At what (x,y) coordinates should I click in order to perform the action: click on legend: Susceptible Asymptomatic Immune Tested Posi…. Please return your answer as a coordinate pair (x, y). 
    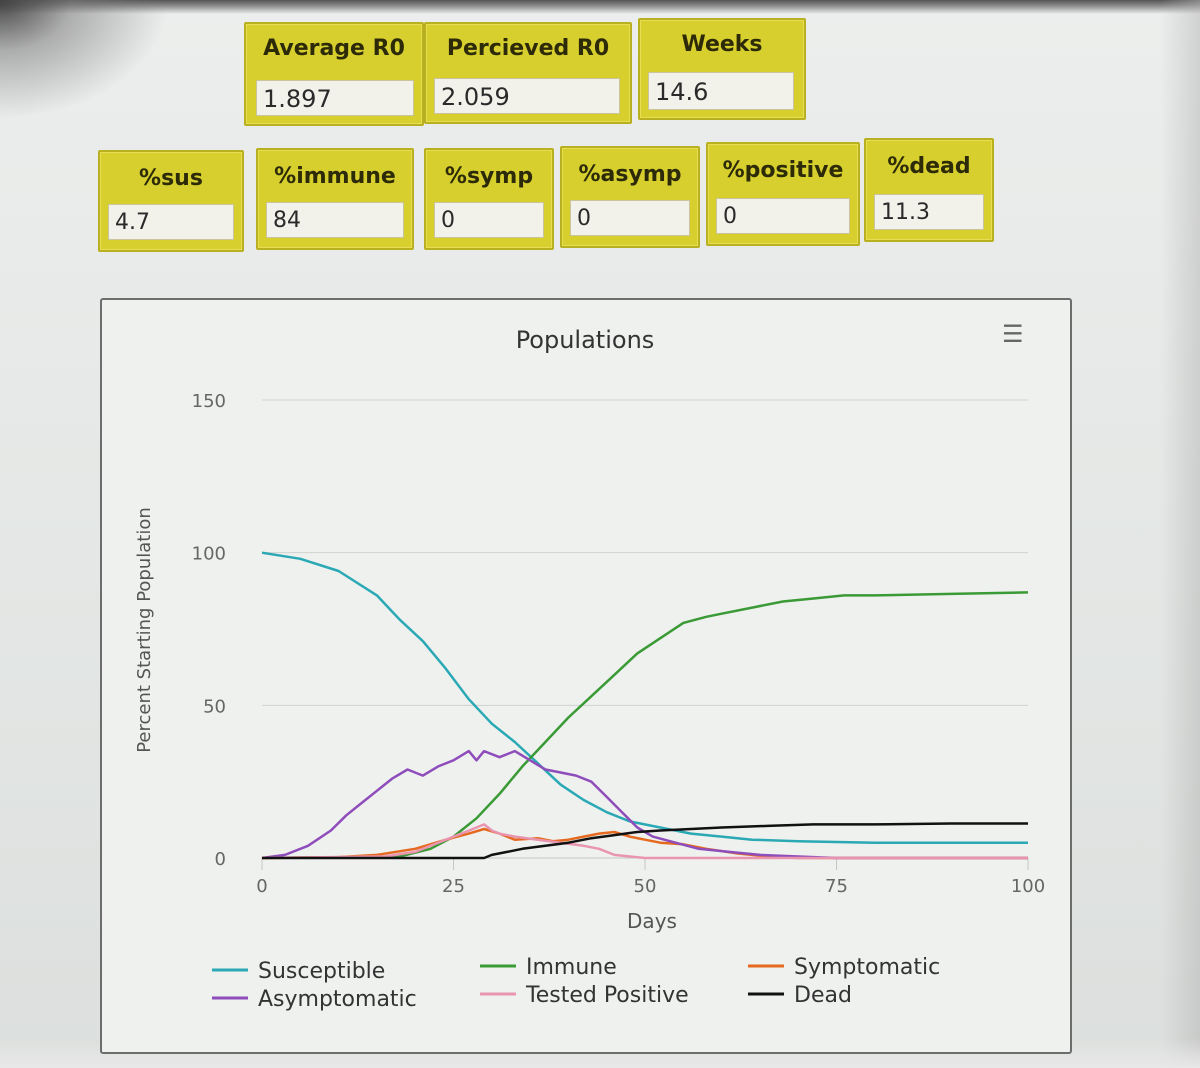
    Looking at the image, I should click on (576, 983).